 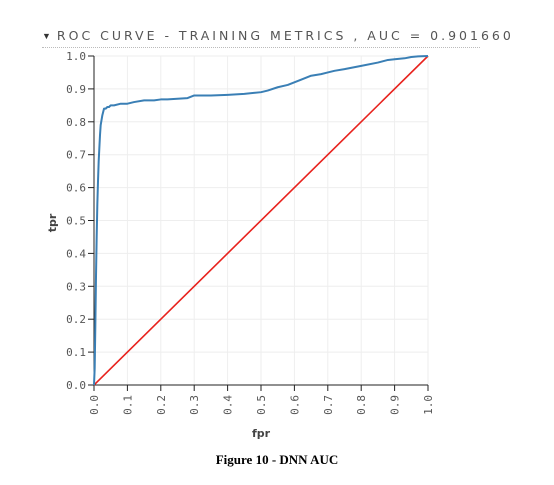 What do you see at coordinates (127, 405) in the screenshot?
I see `x-tick-label: 0.1` at bounding box center [127, 405].